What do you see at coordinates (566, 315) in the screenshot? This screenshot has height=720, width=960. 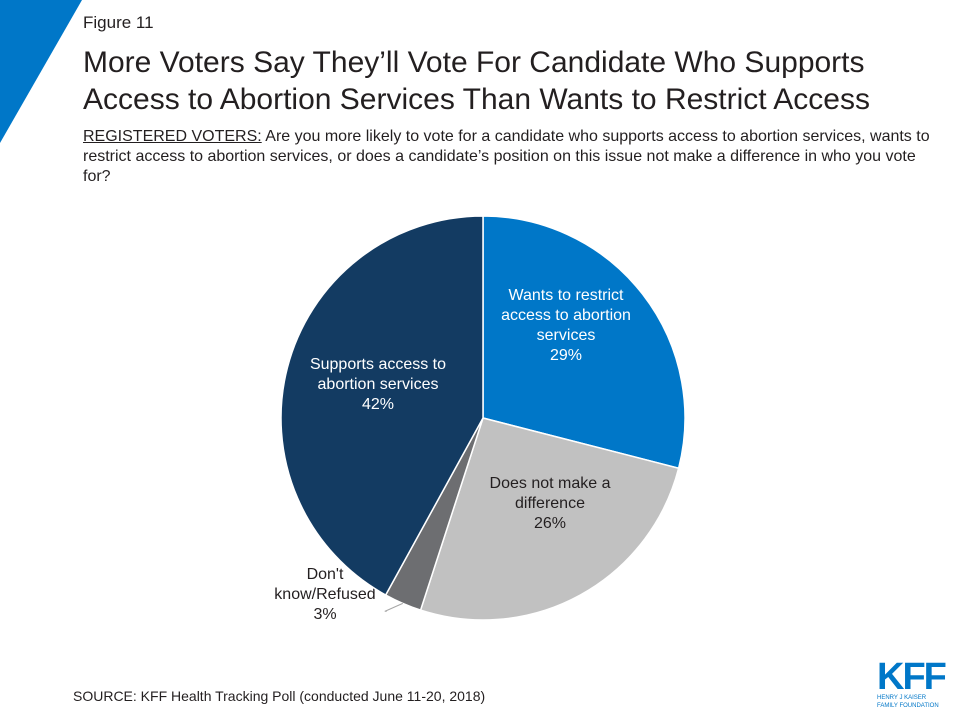 I see `slice-category-label: access to abortion` at bounding box center [566, 315].